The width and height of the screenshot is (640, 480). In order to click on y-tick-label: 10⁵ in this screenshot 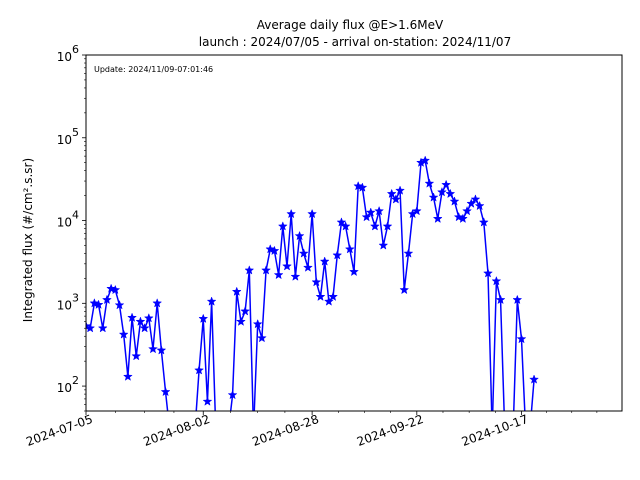, I will do `click(68, 136)`.